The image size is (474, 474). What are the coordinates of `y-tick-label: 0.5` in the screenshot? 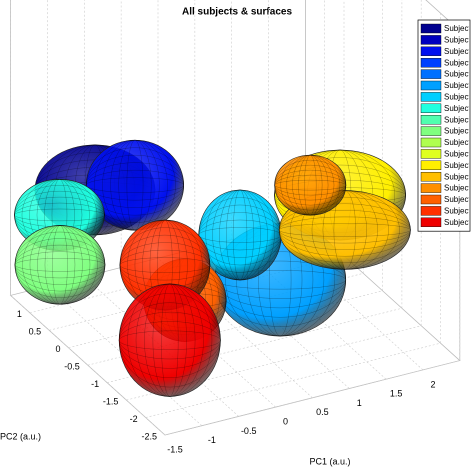 It's located at (35, 332).